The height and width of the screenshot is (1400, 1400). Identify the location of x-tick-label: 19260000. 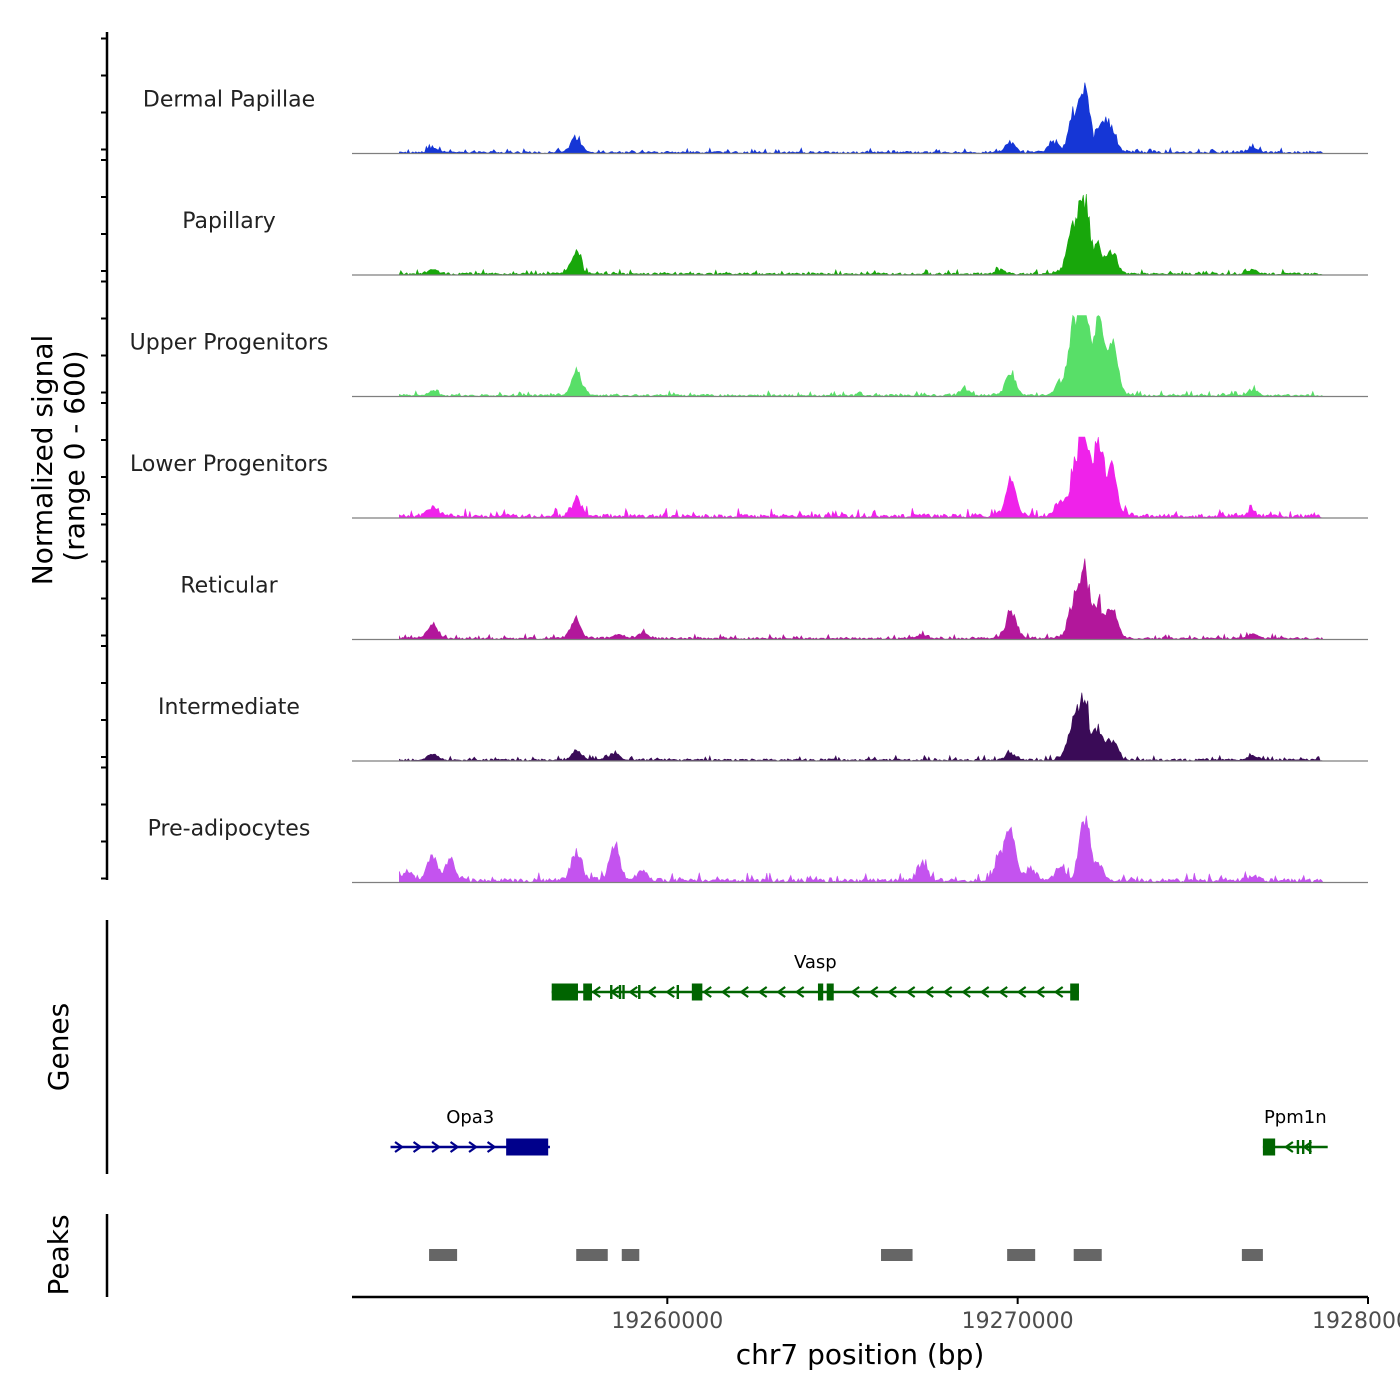
(667, 1321).